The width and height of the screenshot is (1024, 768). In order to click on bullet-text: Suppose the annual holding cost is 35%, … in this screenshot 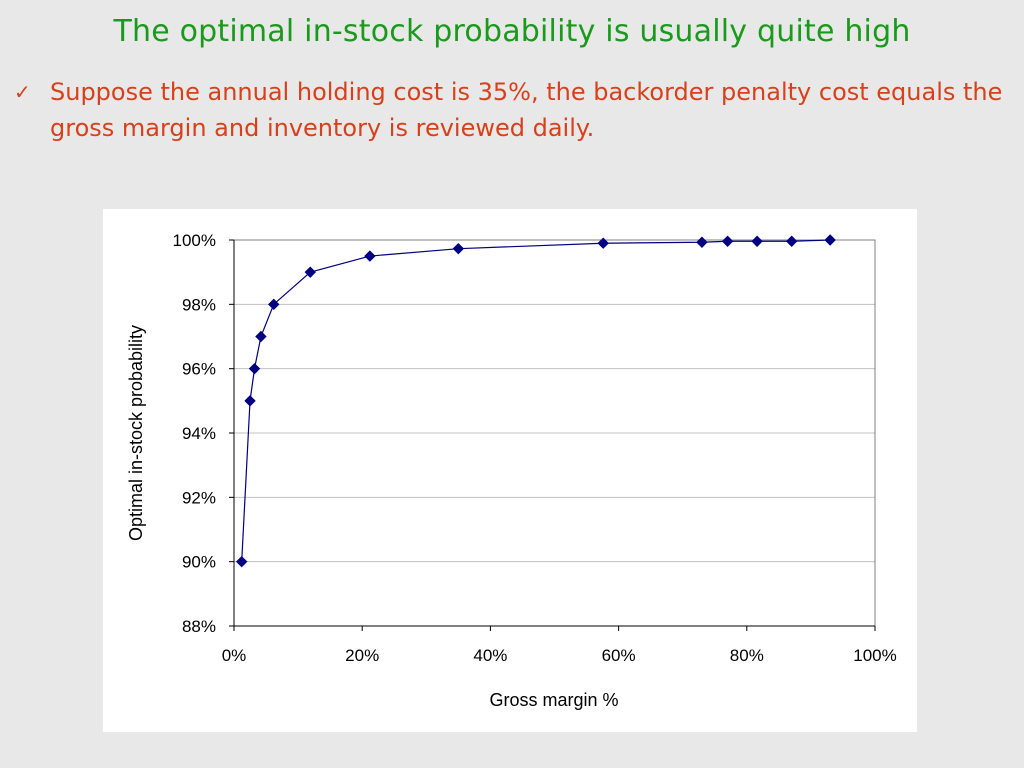, I will do `click(526, 110)`.